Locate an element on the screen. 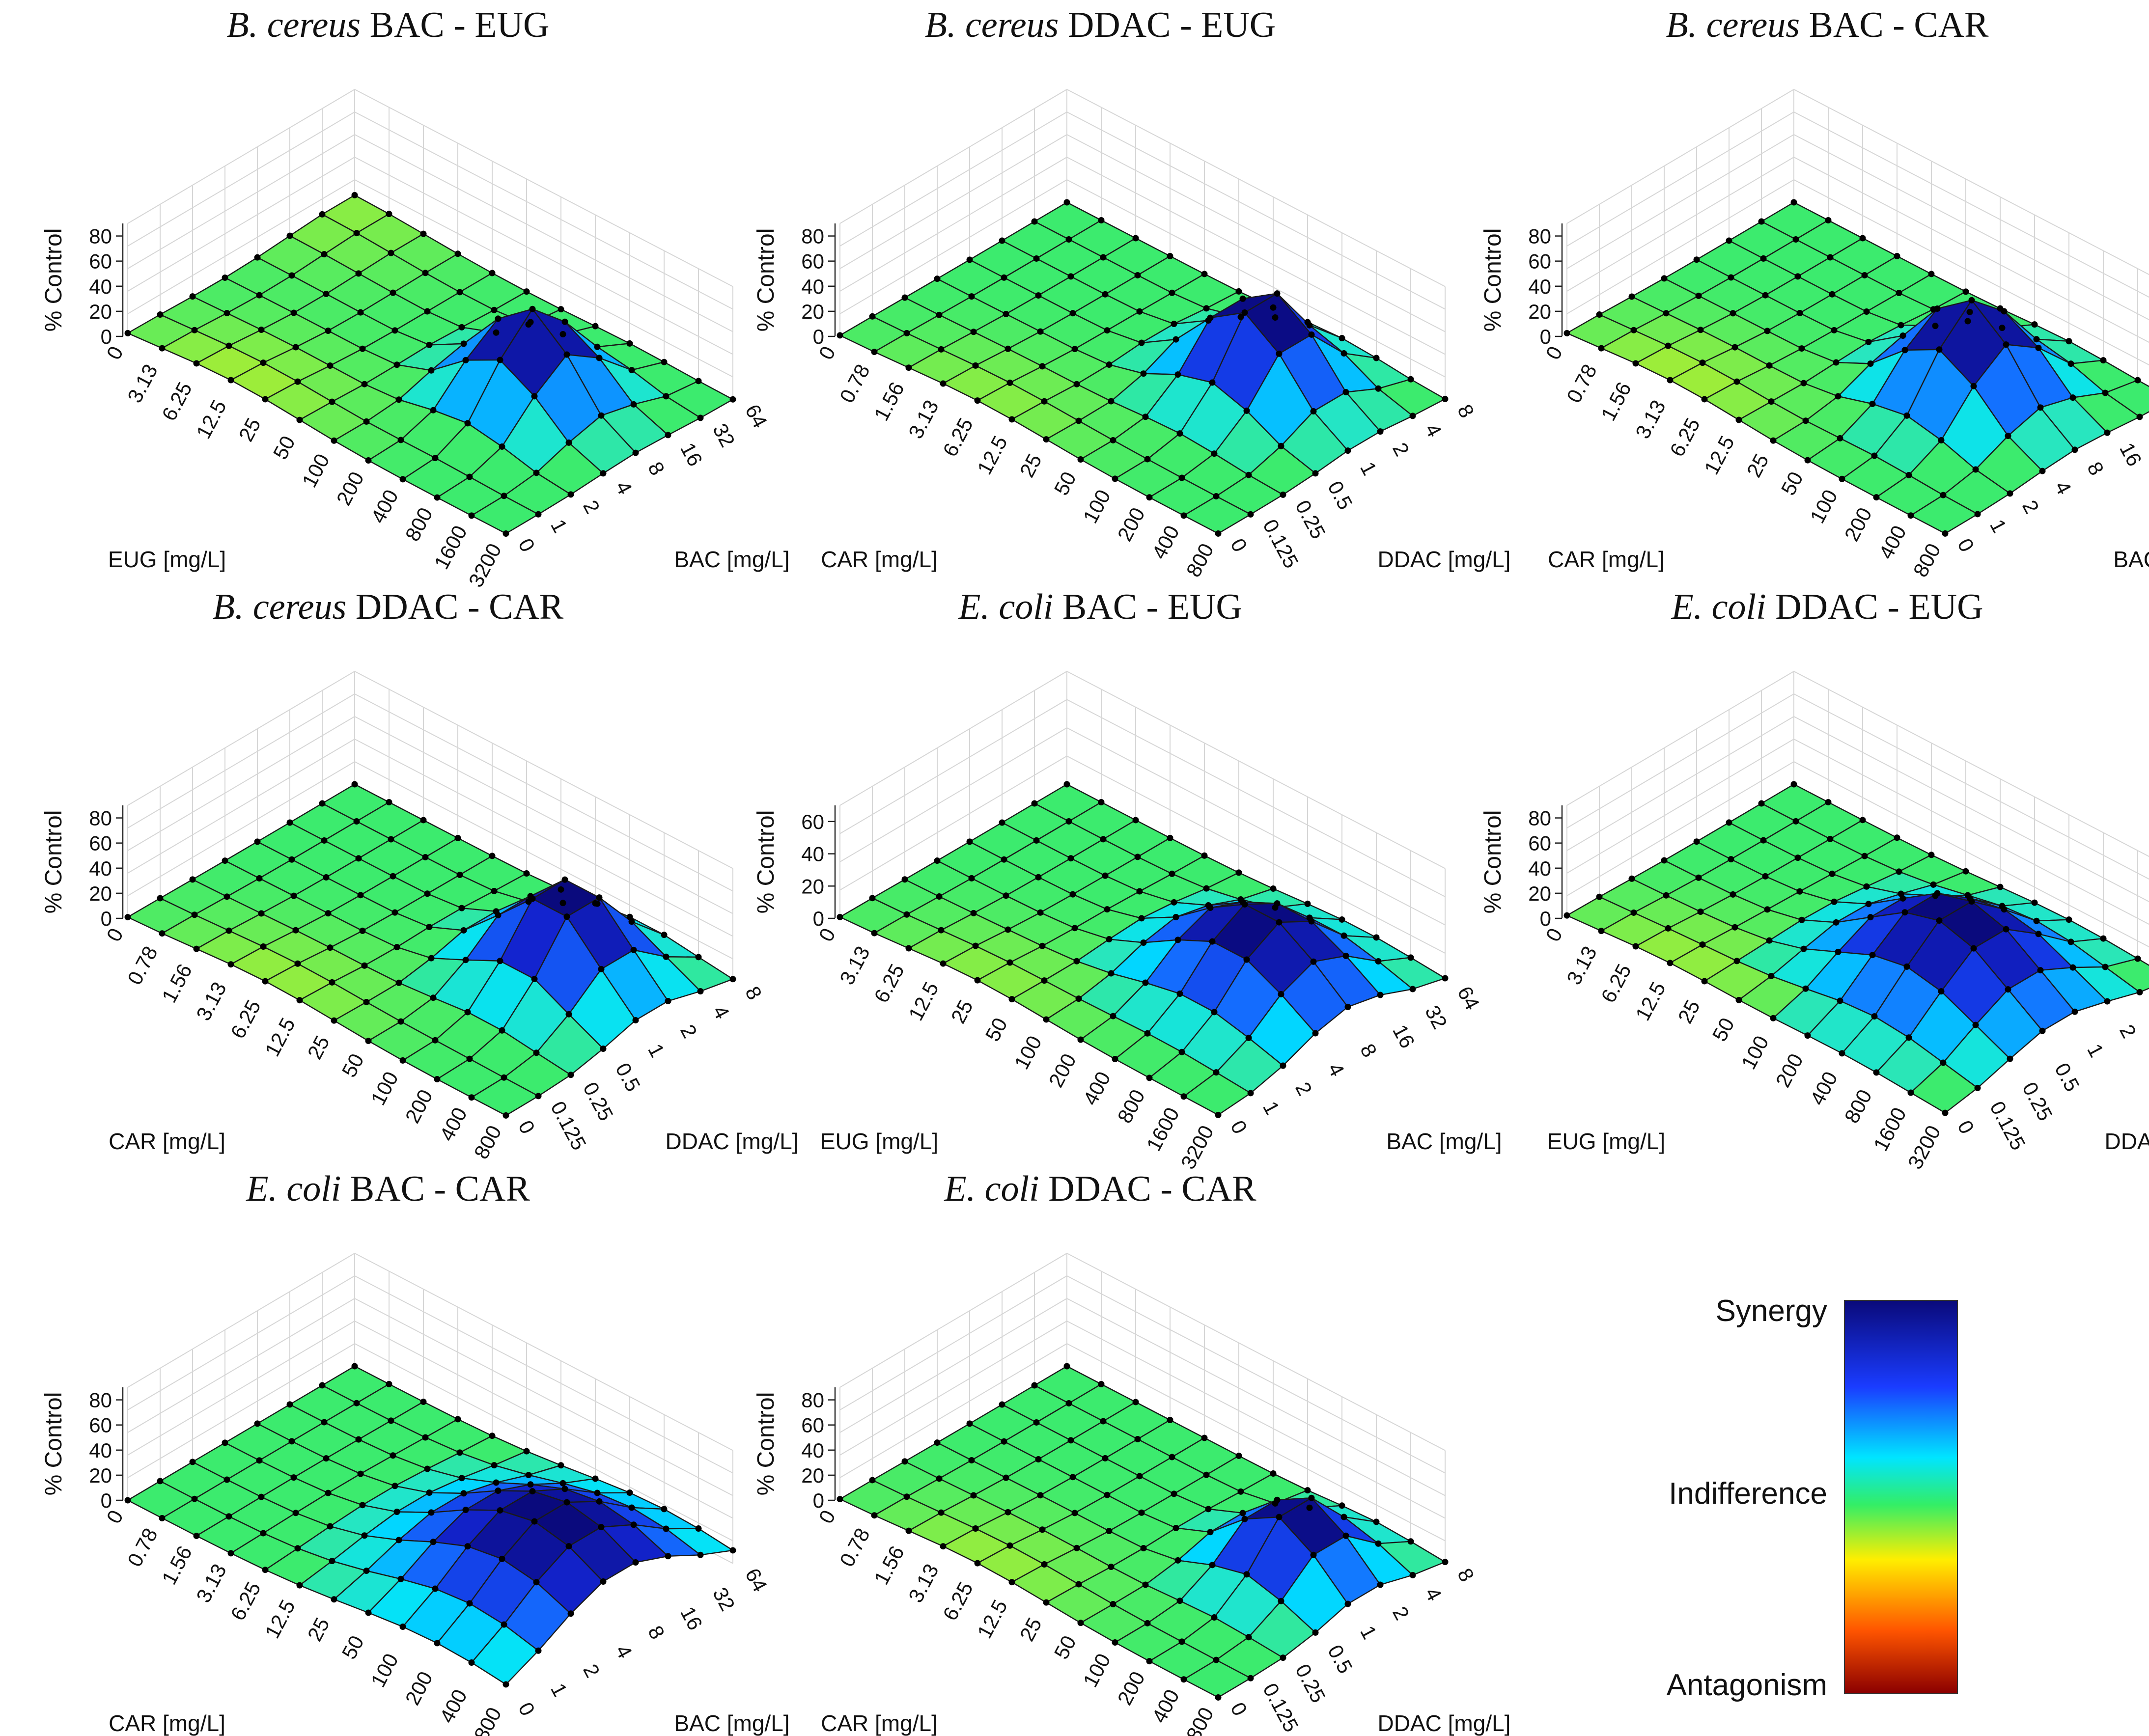 The height and width of the screenshot is (1736, 2149). y-tick-label: 0 is located at coordinates (1239, 1709).